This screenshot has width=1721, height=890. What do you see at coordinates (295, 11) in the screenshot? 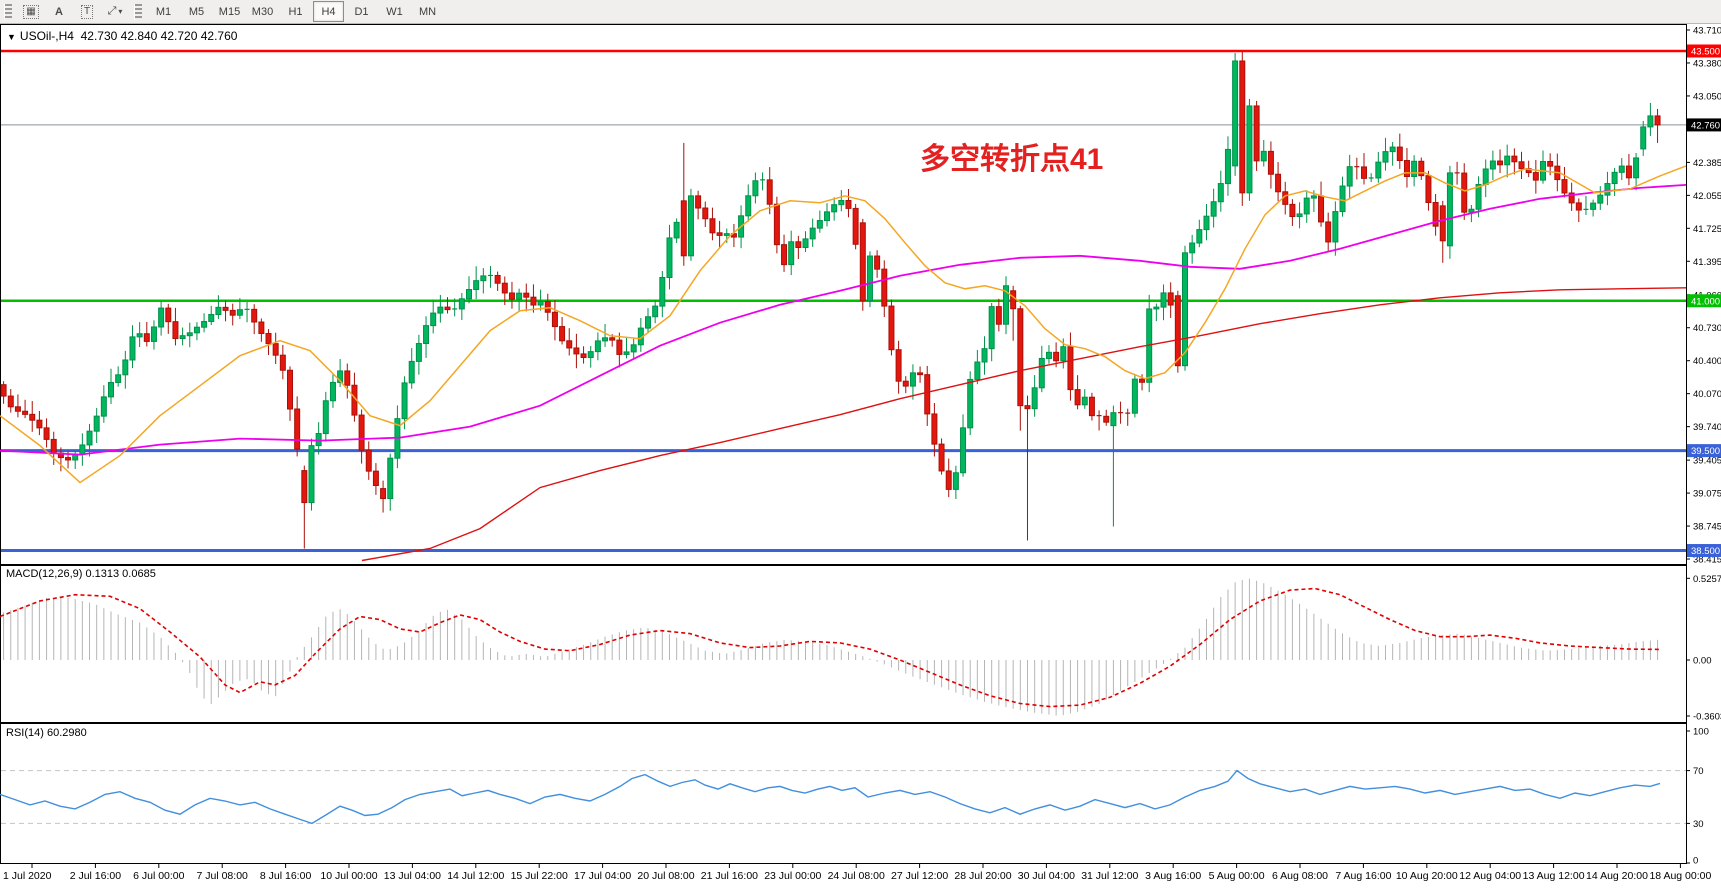
I see `tf-button-h1: H1` at bounding box center [295, 11].